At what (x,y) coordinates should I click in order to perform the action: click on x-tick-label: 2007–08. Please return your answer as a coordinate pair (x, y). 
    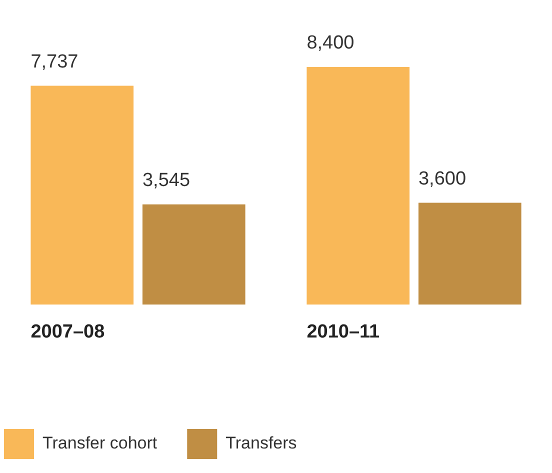
    Looking at the image, I should click on (67, 331).